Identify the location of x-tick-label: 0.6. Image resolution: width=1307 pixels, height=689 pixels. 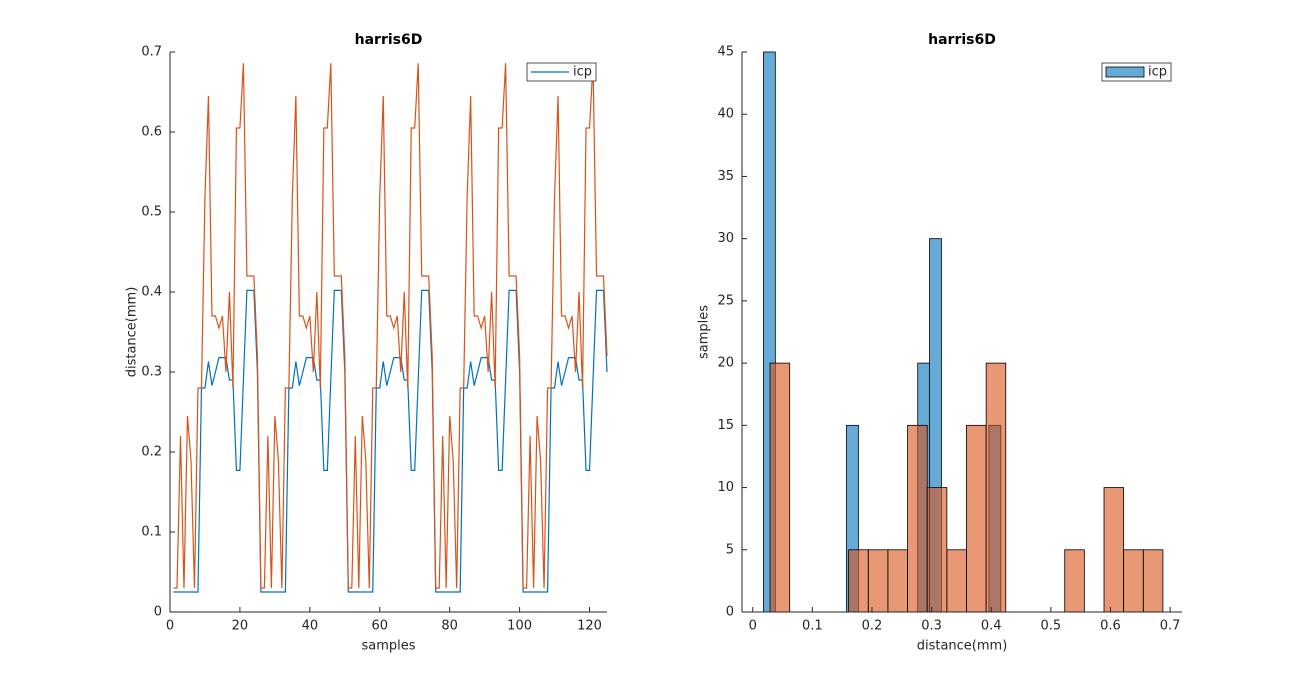
(1110, 626).